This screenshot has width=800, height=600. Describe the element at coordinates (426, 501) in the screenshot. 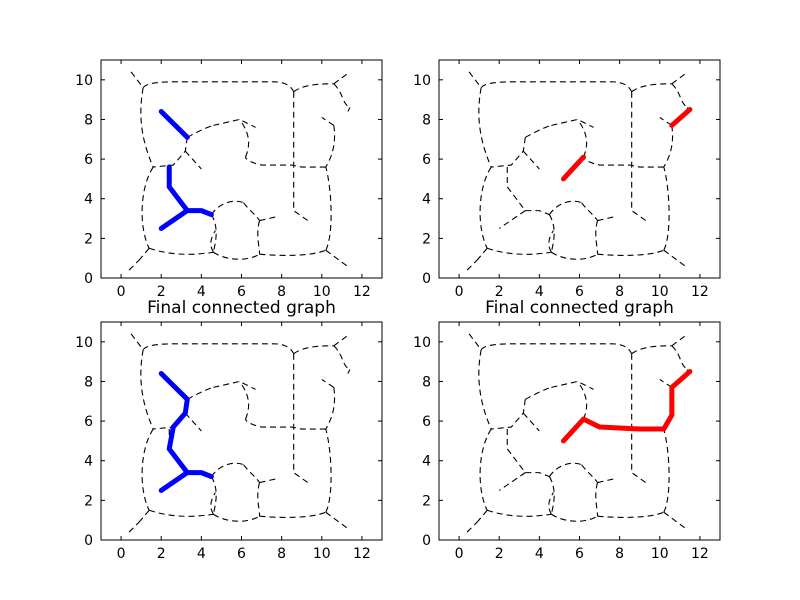

I see `y-tick-label: 2` at that location.